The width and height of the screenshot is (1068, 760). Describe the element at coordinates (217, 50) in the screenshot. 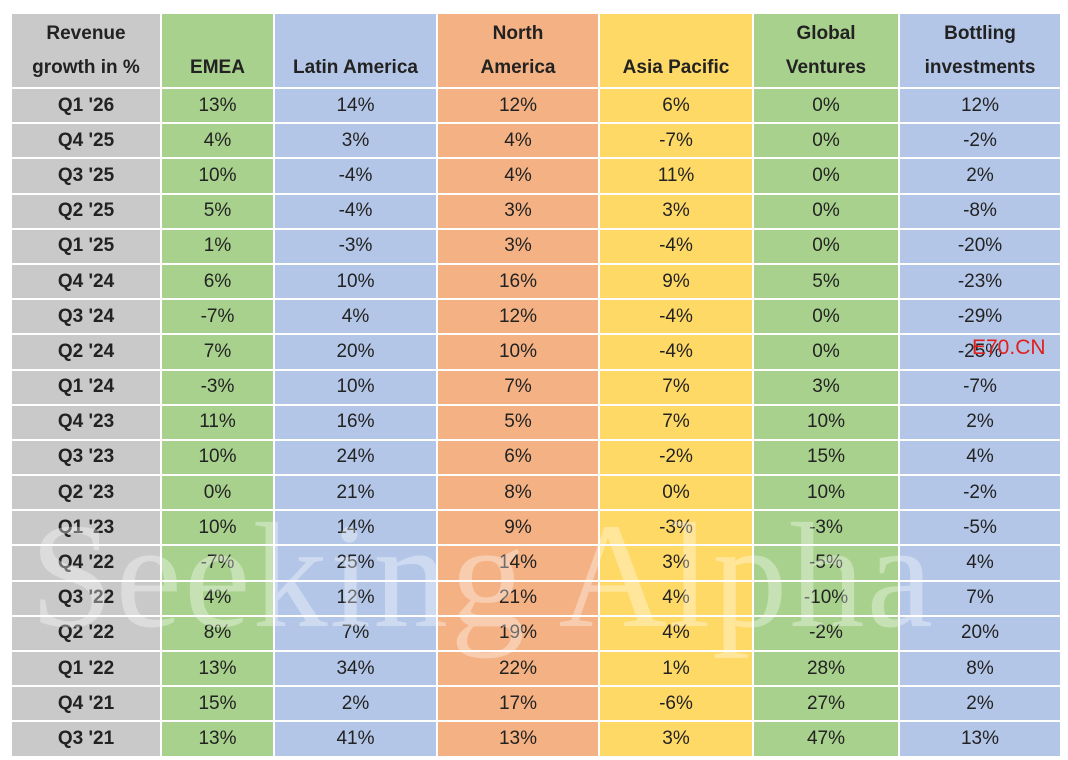

I see `column-header-emea: EMEA` at that location.